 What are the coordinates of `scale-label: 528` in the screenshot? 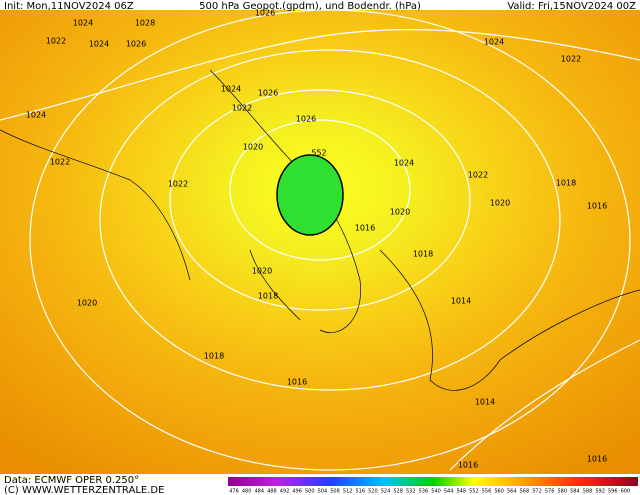 It's located at (398, 492).